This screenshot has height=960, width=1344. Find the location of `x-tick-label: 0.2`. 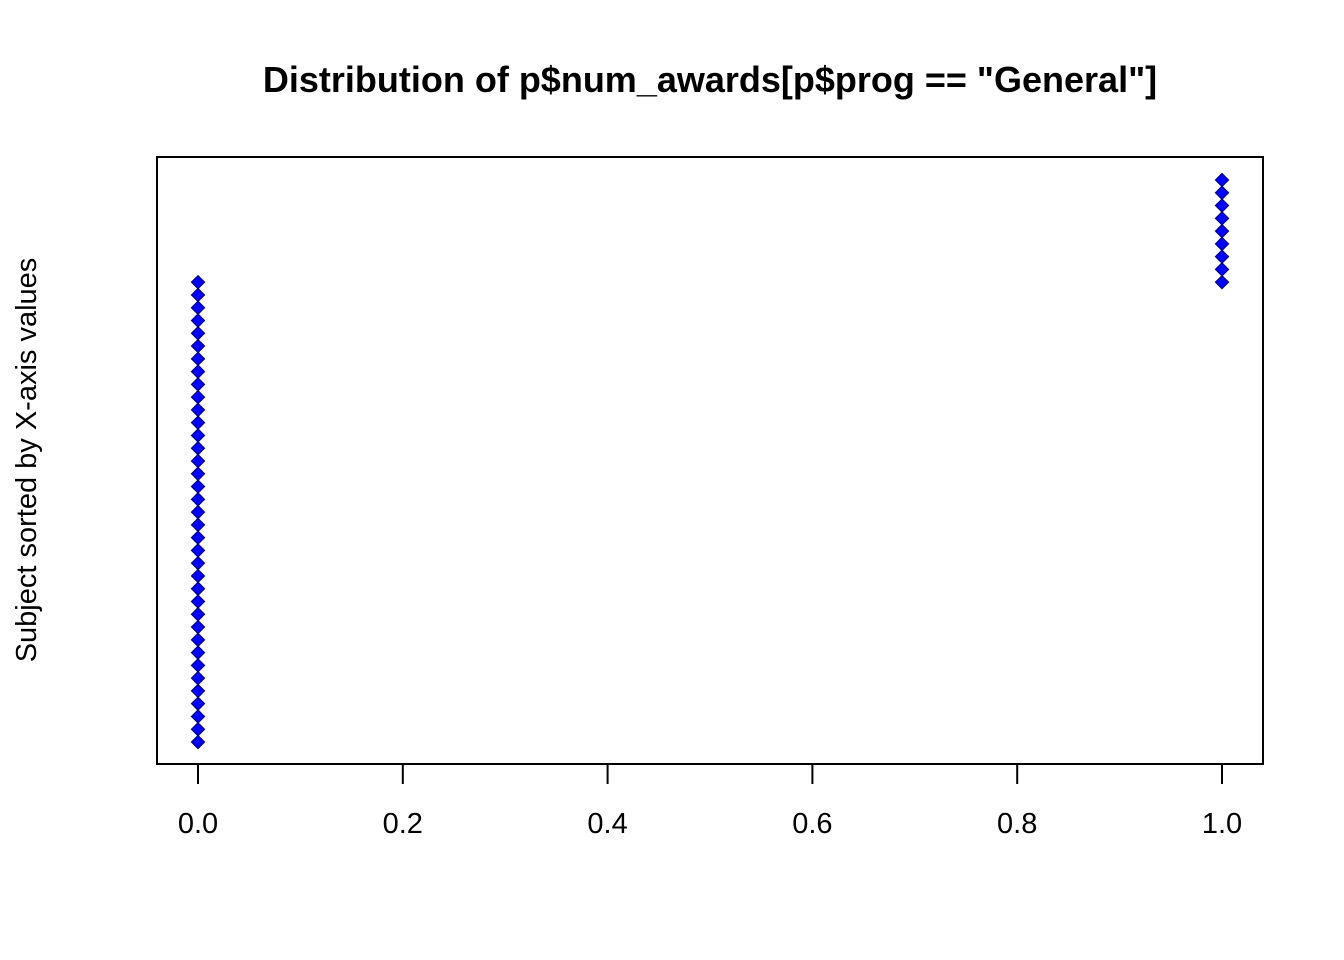

x-tick-label: 0.2 is located at coordinates (403, 824).